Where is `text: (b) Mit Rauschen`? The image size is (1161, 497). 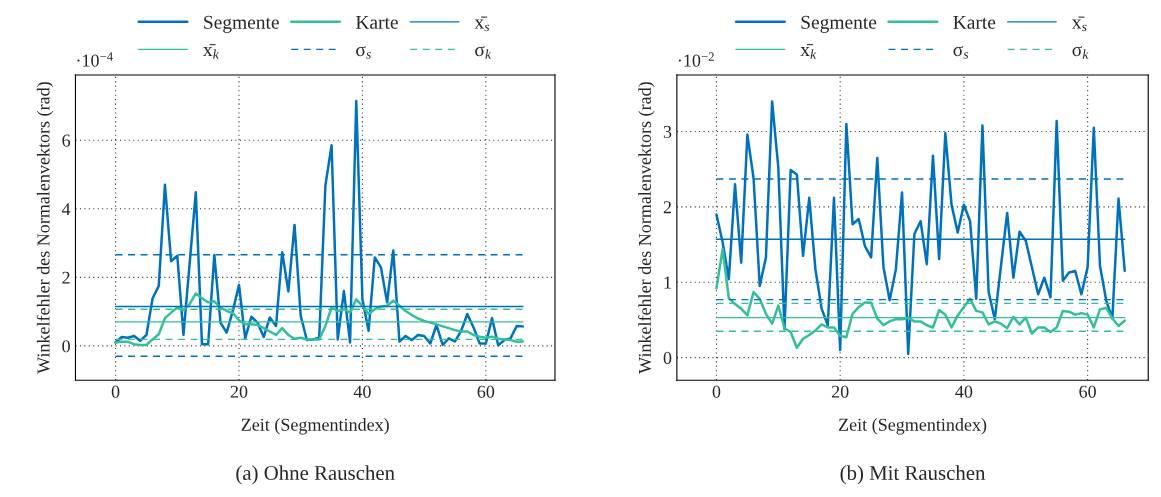
text: (b) Mit Rauschen is located at coordinates (913, 475).